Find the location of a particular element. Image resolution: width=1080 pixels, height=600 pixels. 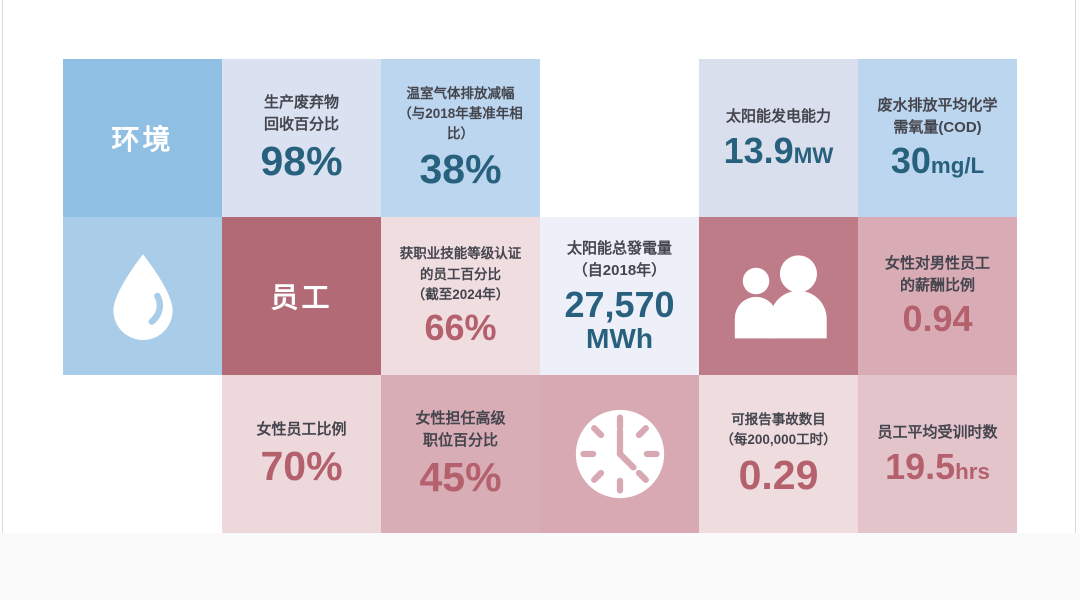

tile-water-drop is located at coordinates (142, 296).